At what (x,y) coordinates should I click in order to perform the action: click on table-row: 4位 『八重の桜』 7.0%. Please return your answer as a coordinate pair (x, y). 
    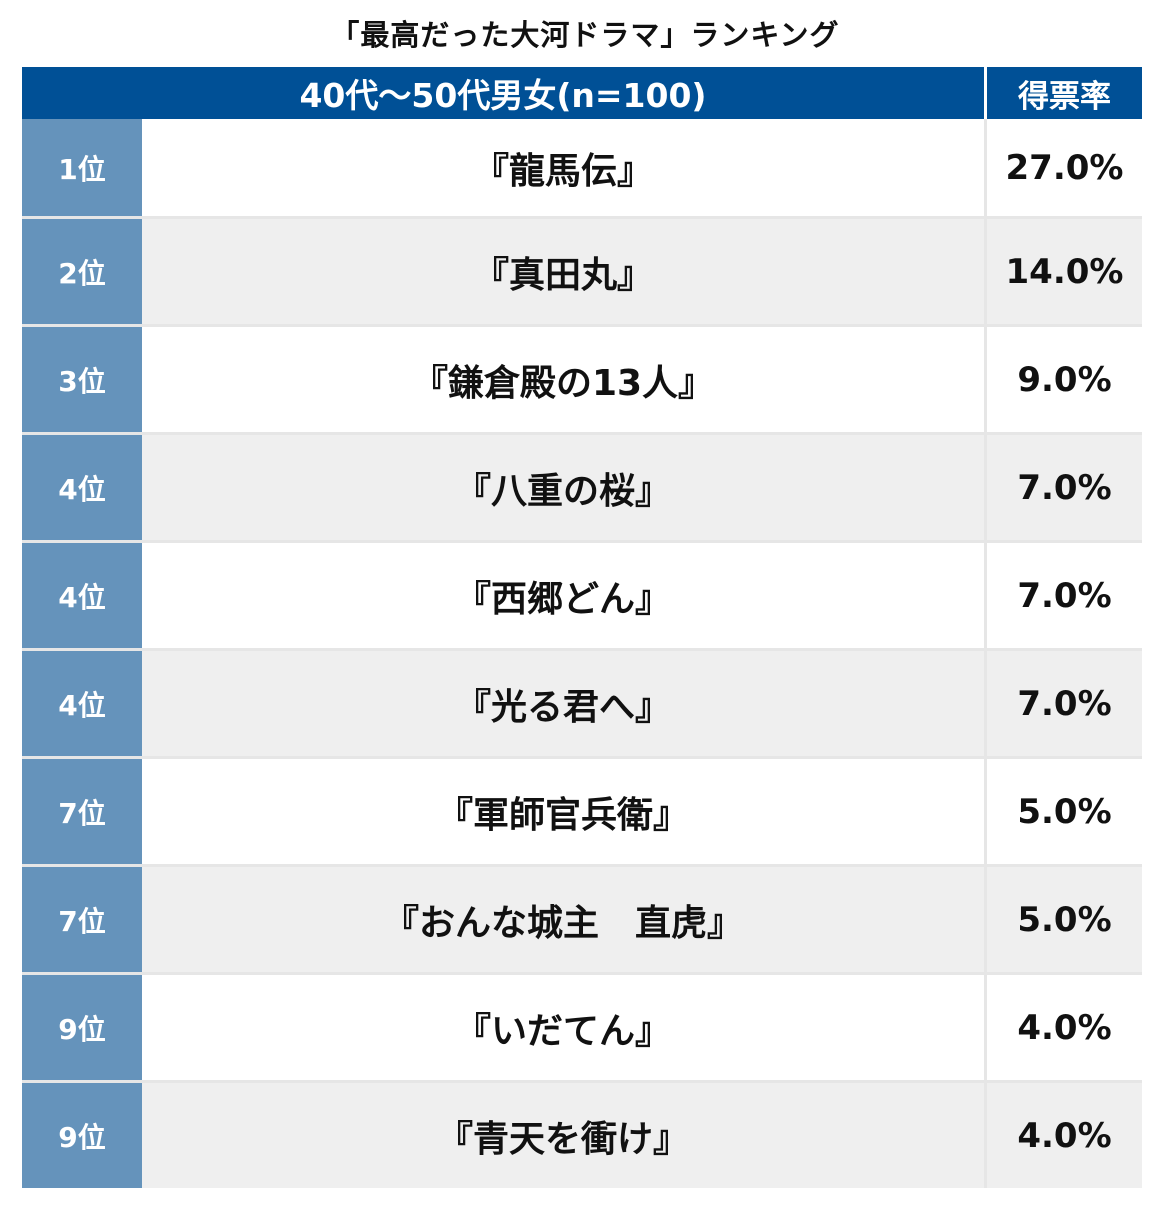
    Looking at the image, I should click on (582, 486).